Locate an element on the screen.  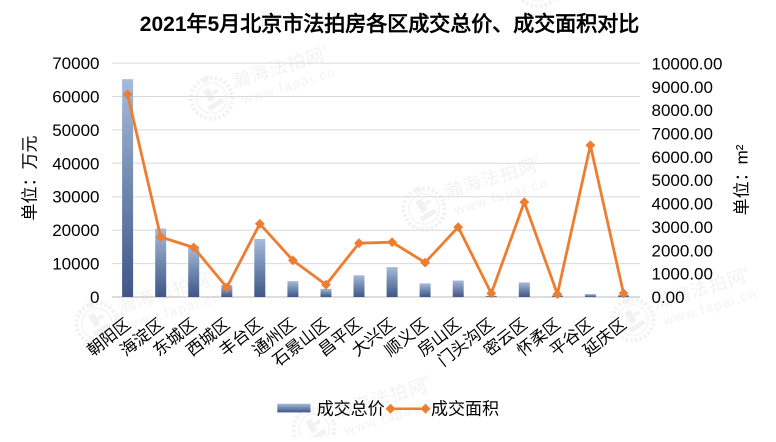
svg-text: 10000.00 is located at coordinates (687, 63).